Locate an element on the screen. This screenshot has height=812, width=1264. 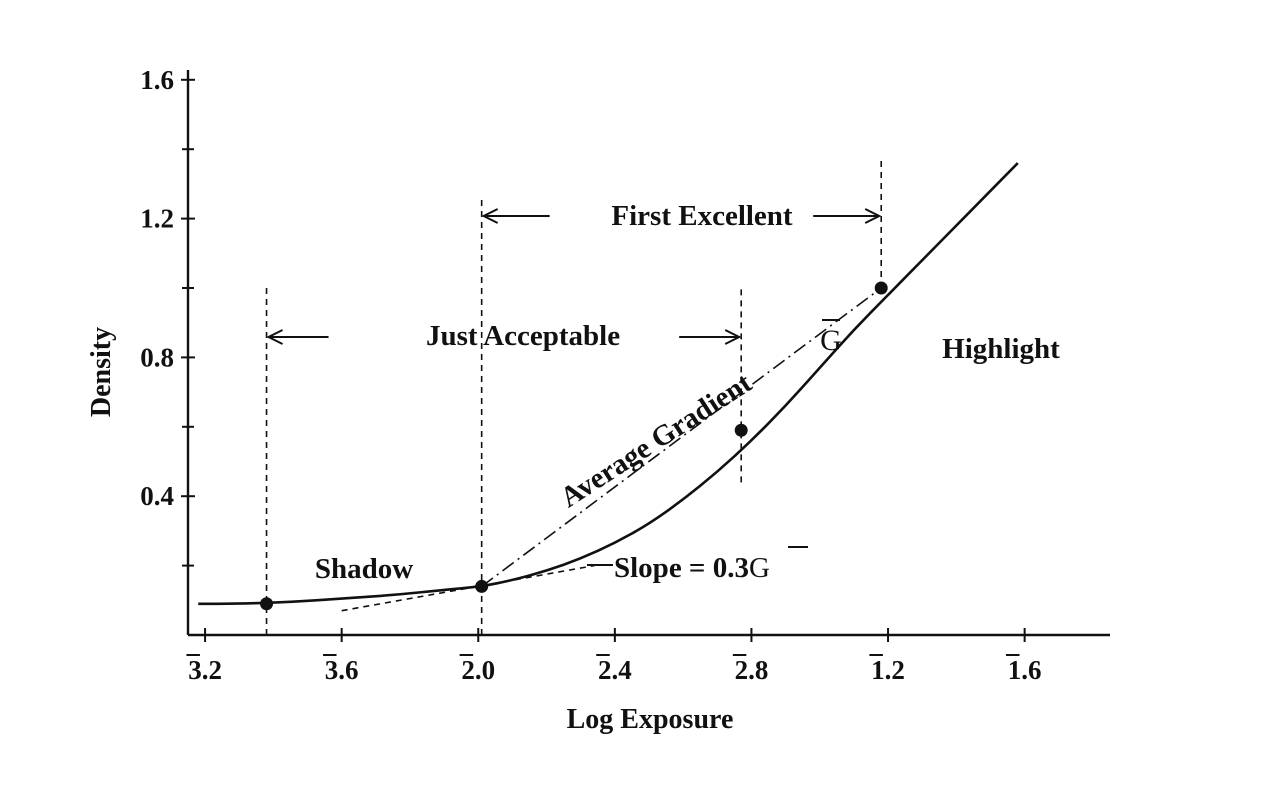
first-excellent-left-arrow-head is located at coordinates (490, 216).